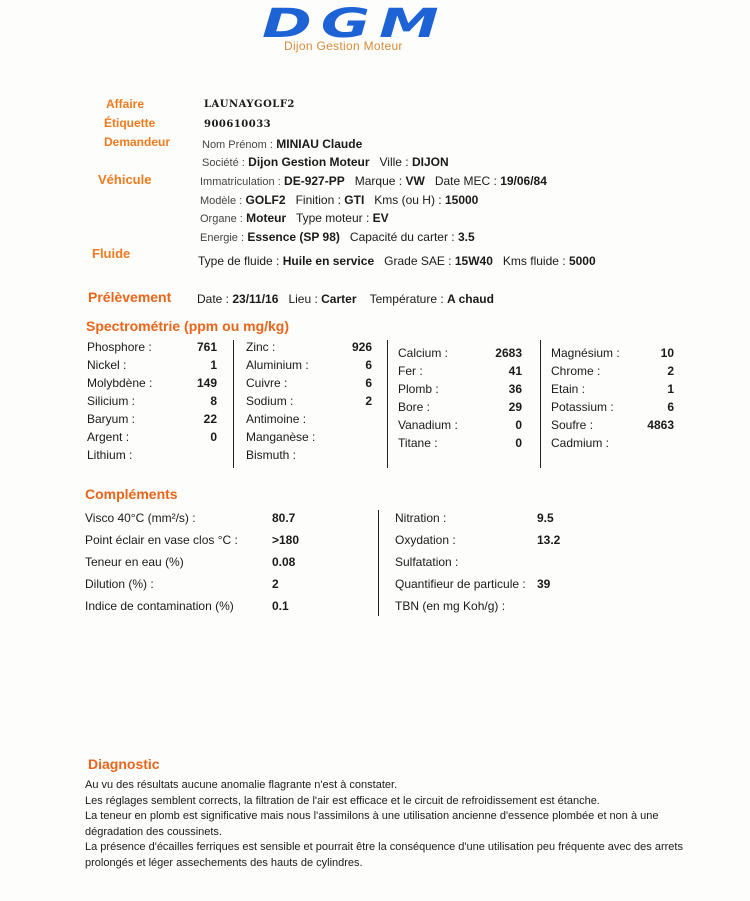  Describe the element at coordinates (425, 540) in the screenshot. I see `complement-label: Oxydation :` at that location.